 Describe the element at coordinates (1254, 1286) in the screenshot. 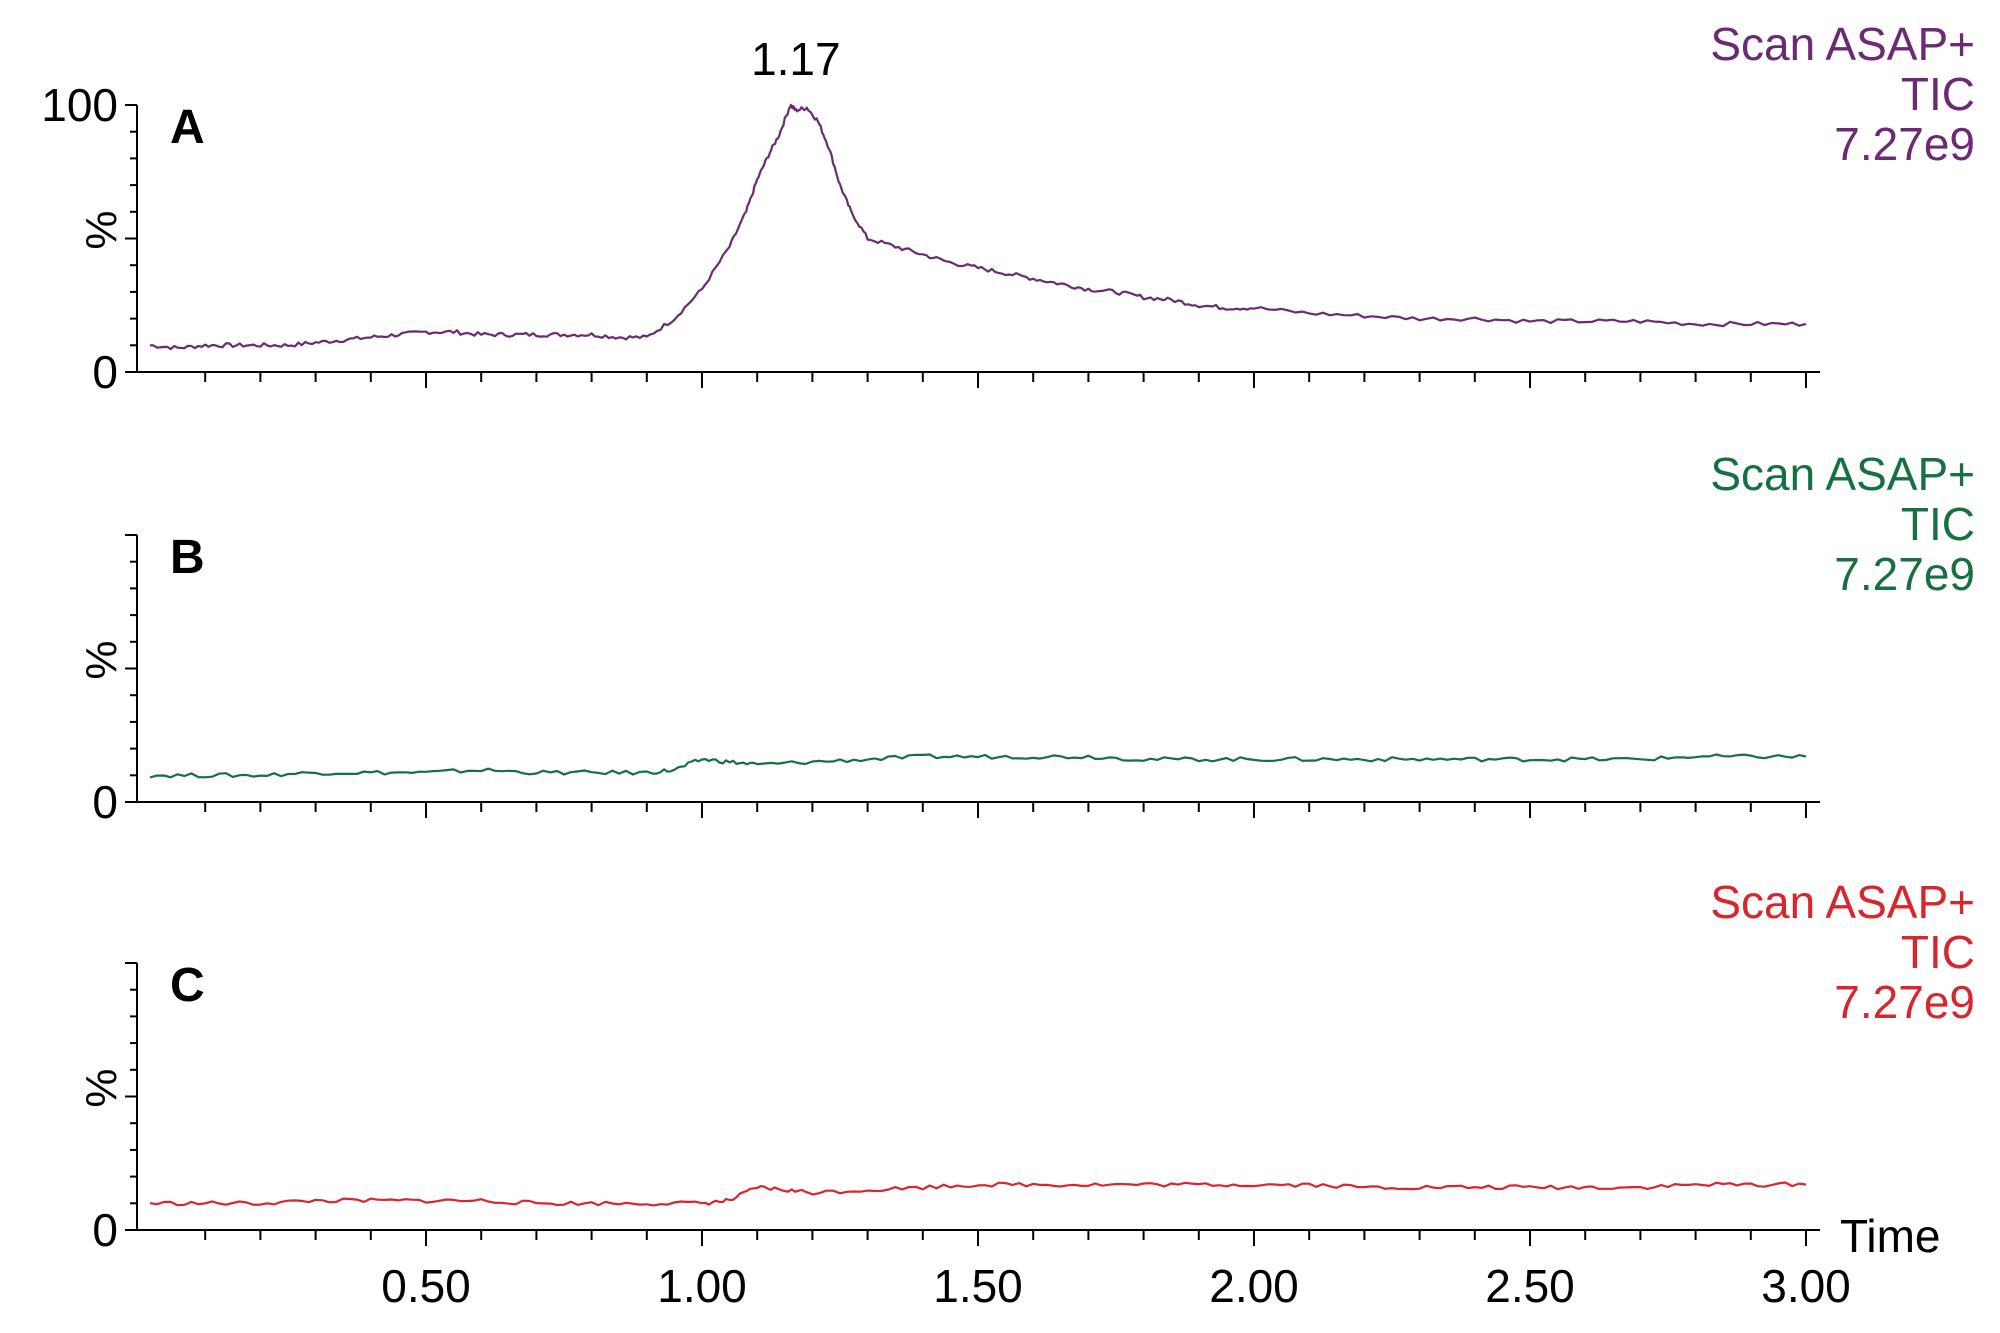

I see `x-tick-label: 2.00` at that location.